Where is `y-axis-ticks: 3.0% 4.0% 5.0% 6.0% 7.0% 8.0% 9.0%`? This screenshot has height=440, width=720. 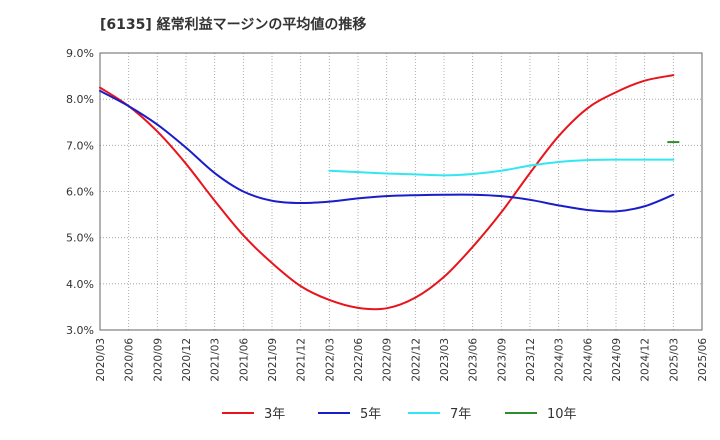 y-axis-ticks: 3.0% 4.0% 5.0% 6.0% 7.0% 8.0% 9.0% is located at coordinates (80, 192).